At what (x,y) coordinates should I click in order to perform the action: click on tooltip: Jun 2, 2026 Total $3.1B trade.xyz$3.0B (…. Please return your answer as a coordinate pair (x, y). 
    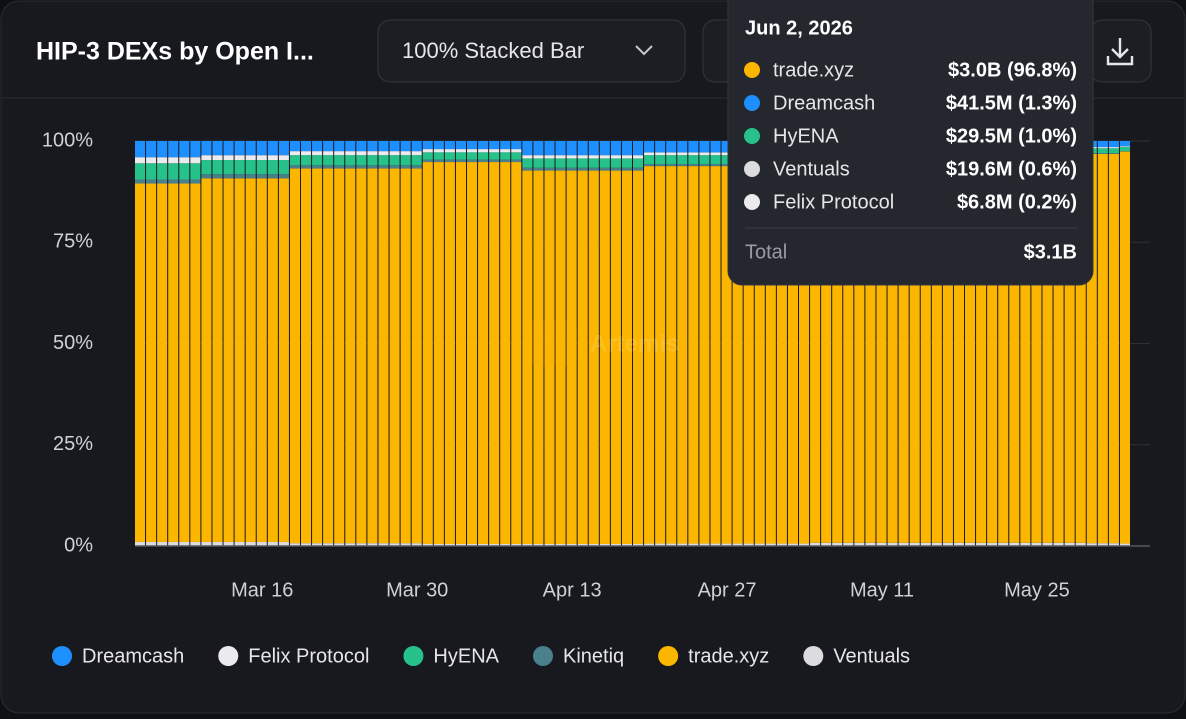
    Looking at the image, I should click on (910, 142).